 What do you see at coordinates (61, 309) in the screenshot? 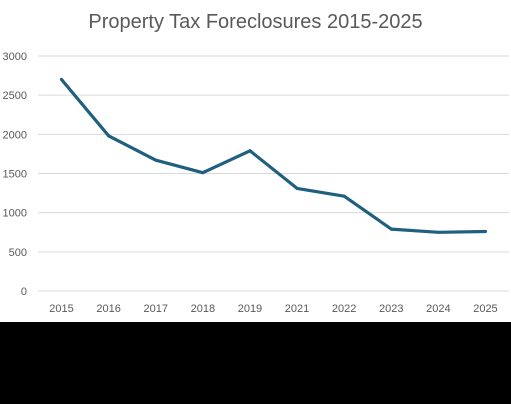
I see `x-tick-label: 2015` at bounding box center [61, 309].